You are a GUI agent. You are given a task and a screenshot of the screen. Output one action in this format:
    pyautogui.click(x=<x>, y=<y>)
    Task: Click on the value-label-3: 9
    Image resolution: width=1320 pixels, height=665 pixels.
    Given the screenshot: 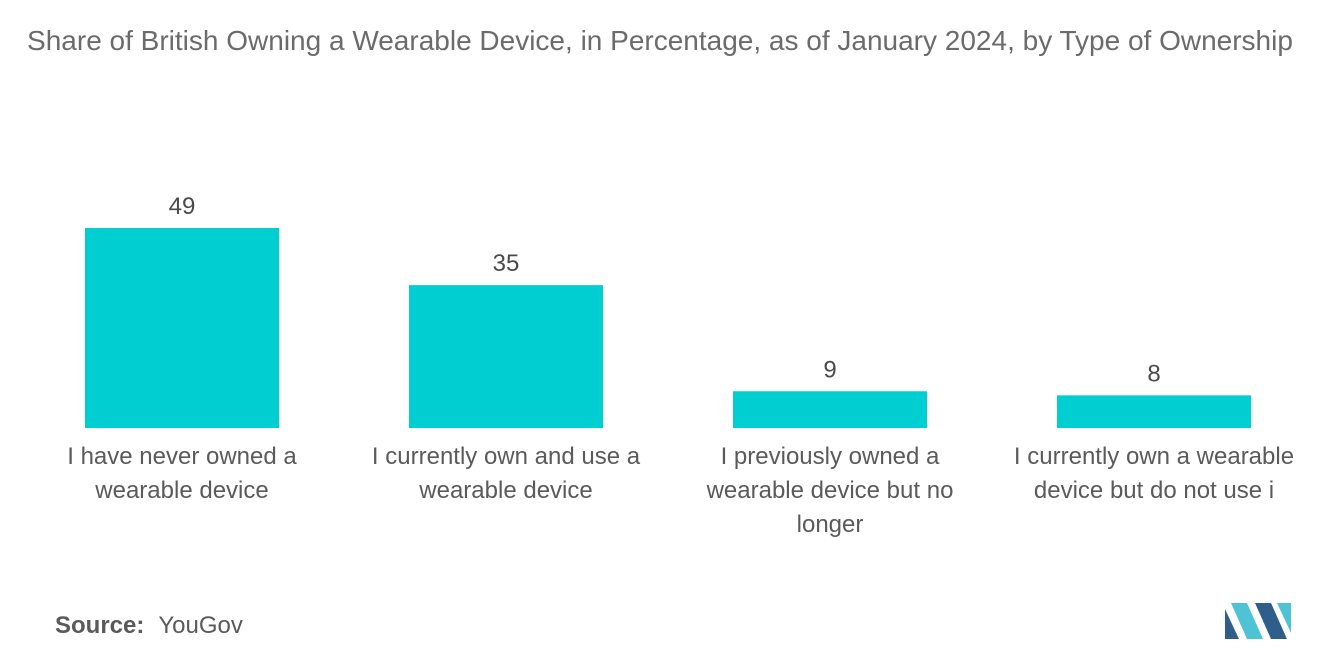 What is the action you would take?
    pyautogui.click(x=829, y=369)
    